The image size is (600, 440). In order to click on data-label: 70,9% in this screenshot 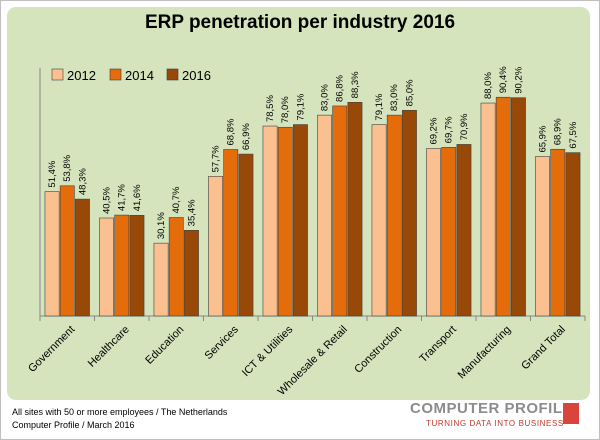, I will do `click(464, 126)`.